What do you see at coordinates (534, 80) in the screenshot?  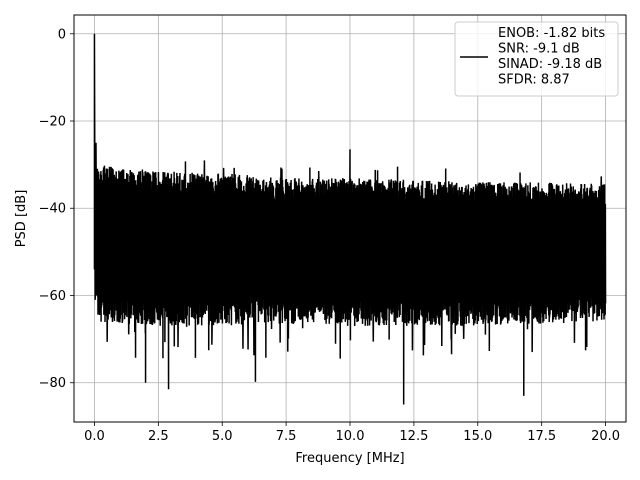 I see `legend-line: SFDR: 8.87` at bounding box center [534, 80].